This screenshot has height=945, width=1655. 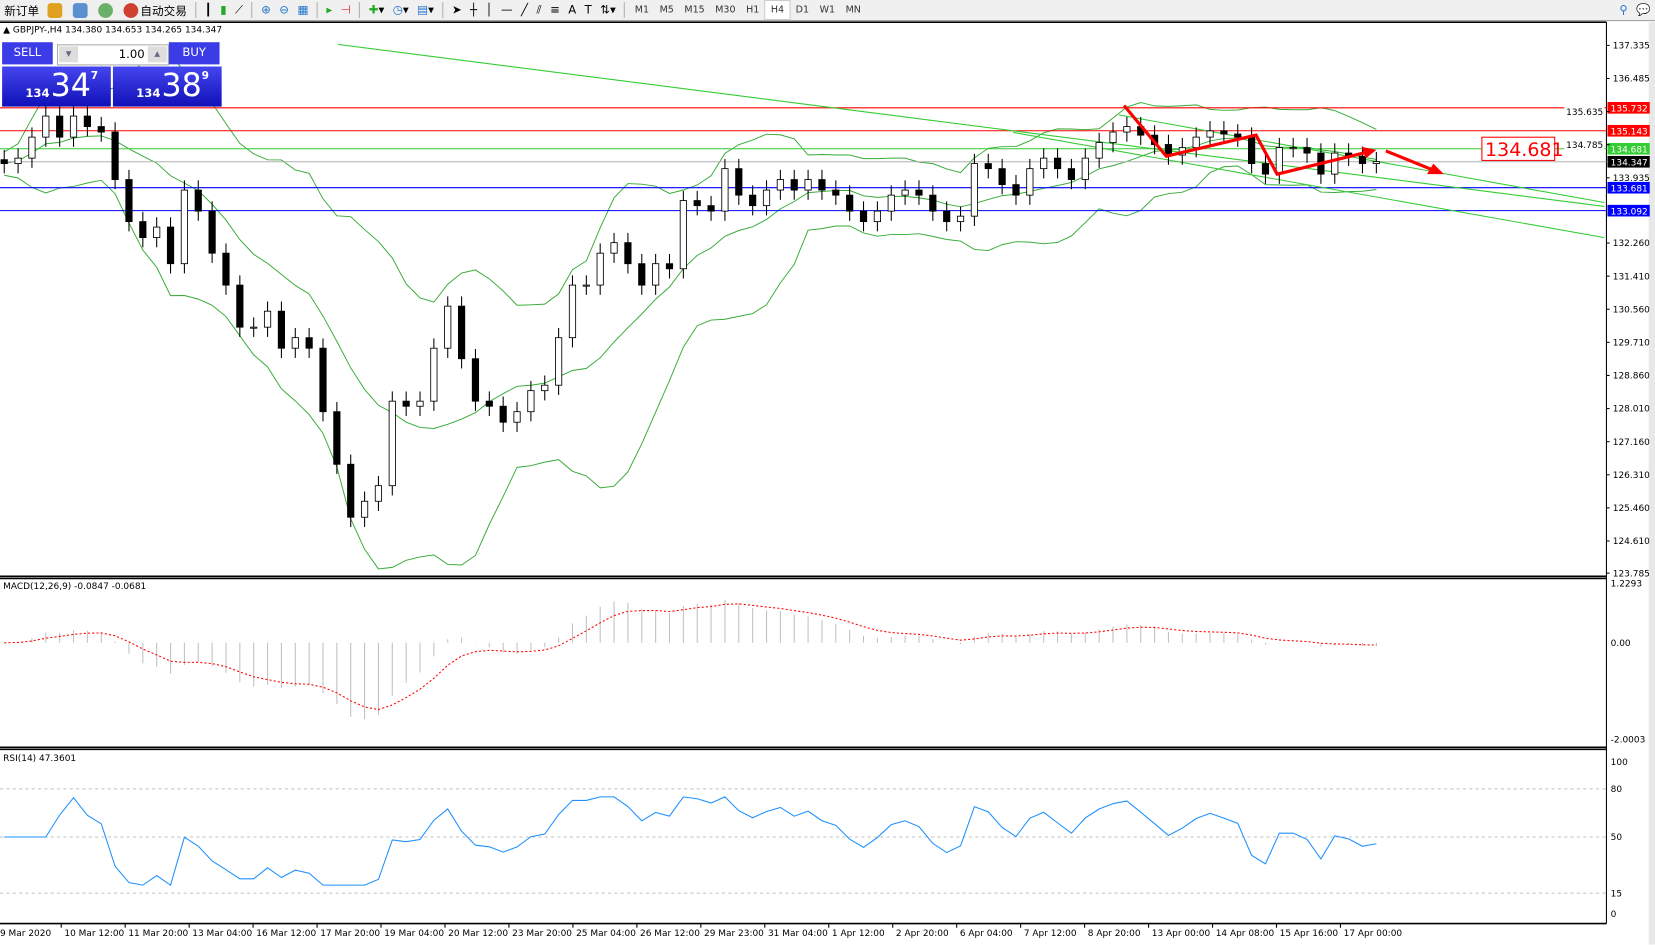 What do you see at coordinates (524, 10) in the screenshot?
I see `trendline-button: ╱` at bounding box center [524, 10].